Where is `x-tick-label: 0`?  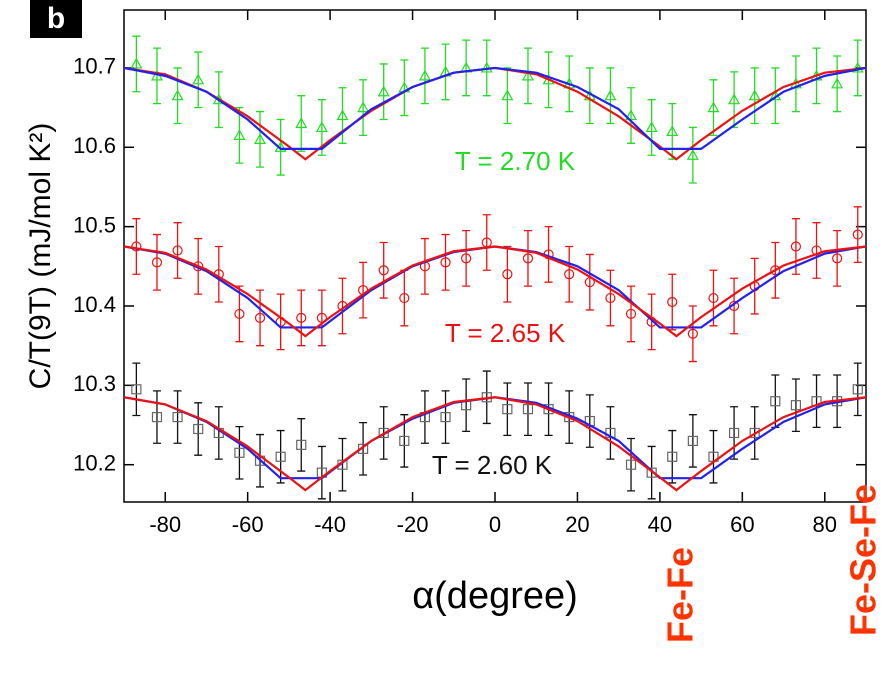
x-tick-label: 0 is located at coordinates (495, 524).